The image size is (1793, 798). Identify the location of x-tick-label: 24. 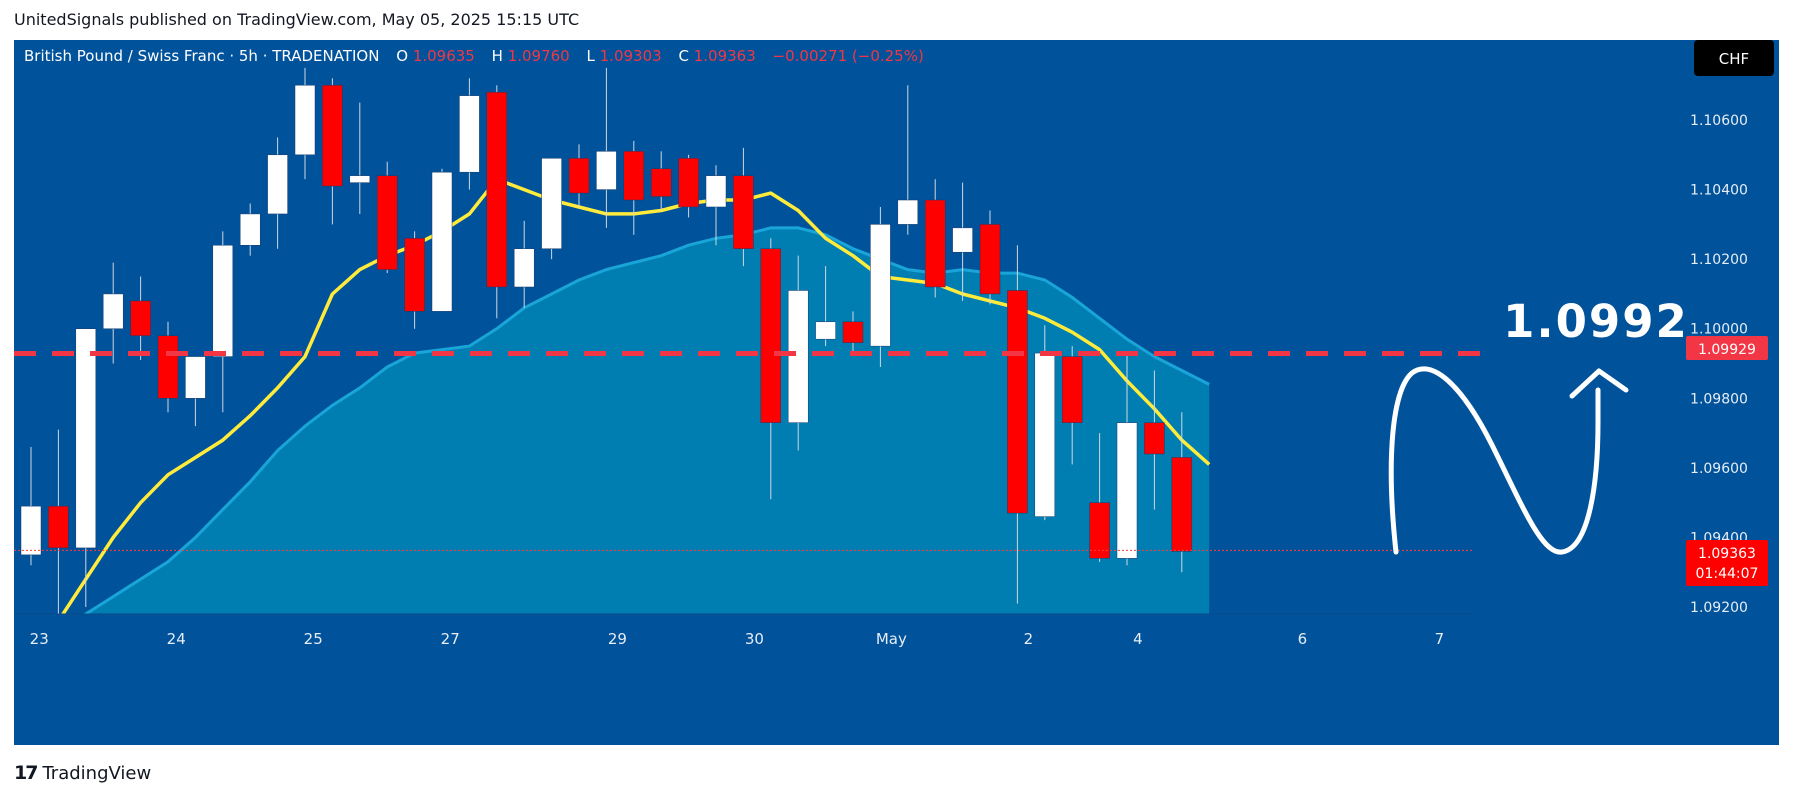
(176, 639).